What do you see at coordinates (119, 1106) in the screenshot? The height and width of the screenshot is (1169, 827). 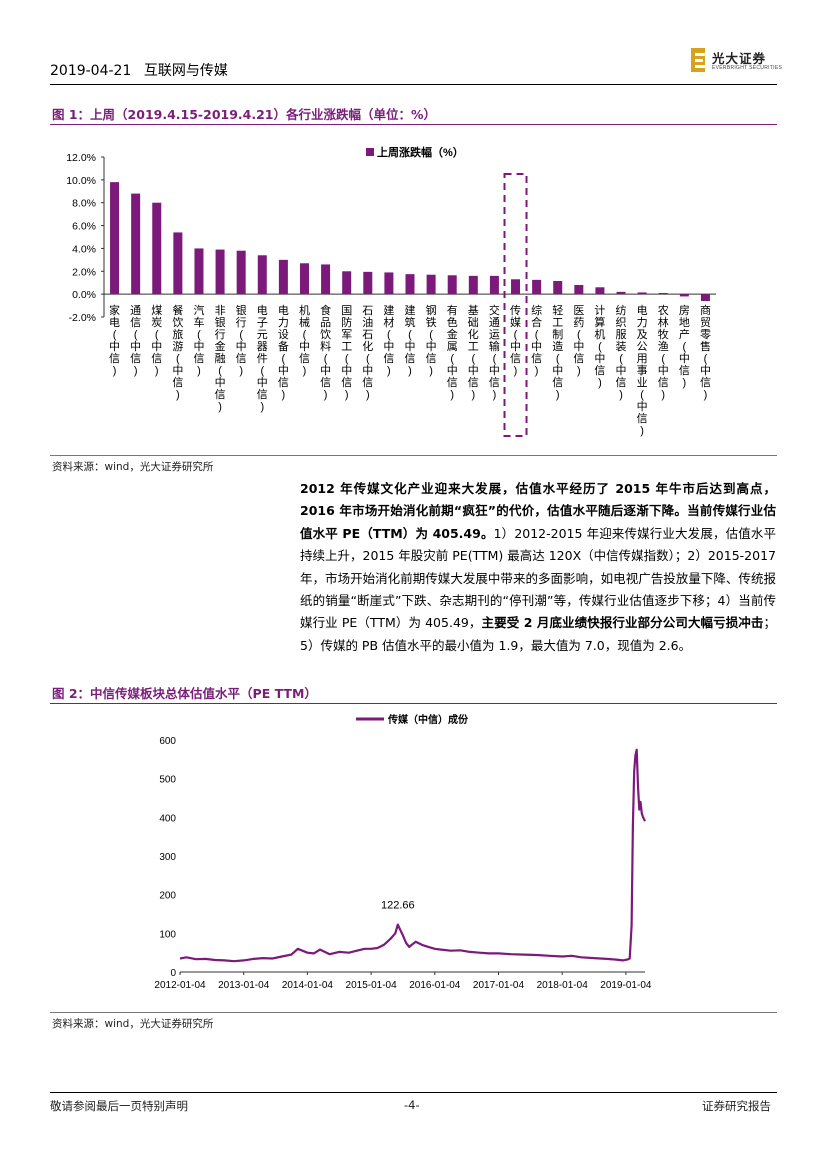 I see `footer-disclaimer: 敬请参阅最后一页特别声明` at bounding box center [119, 1106].